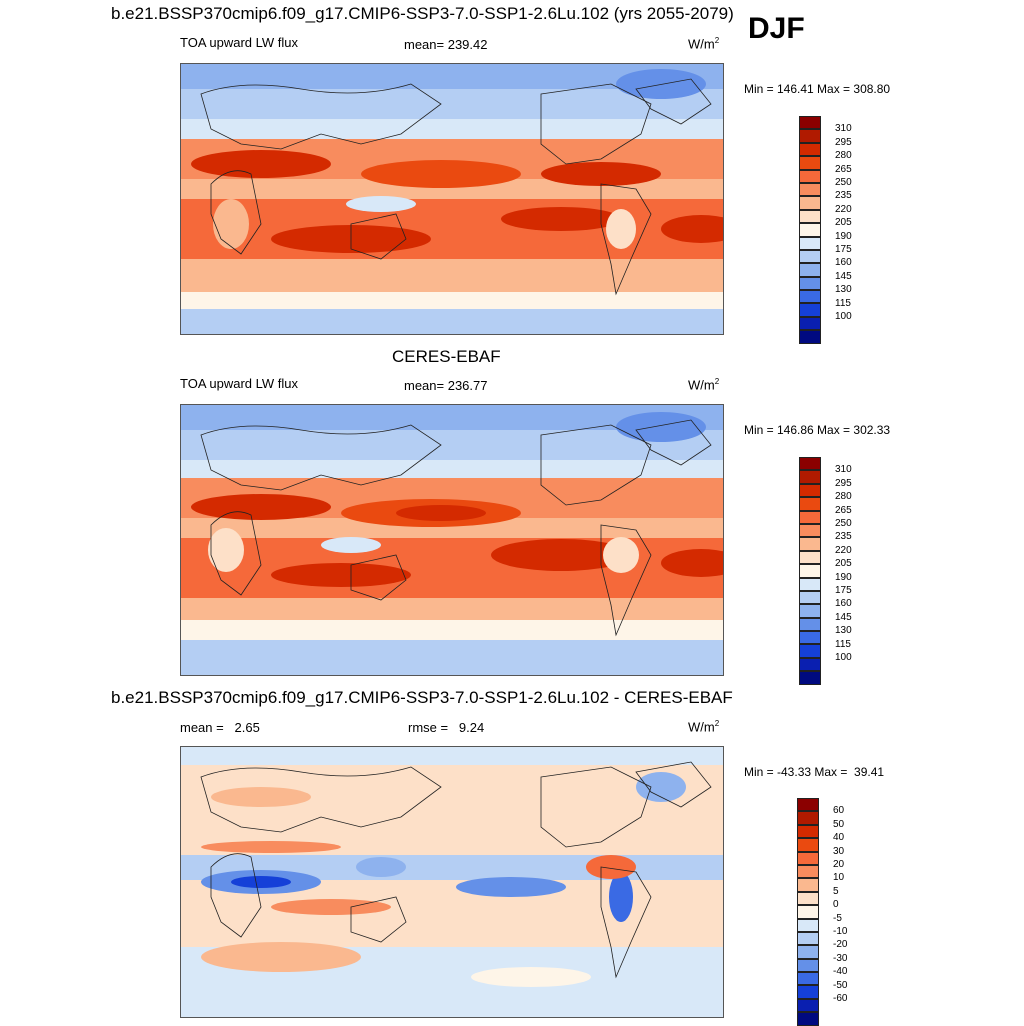  Describe the element at coordinates (239, 42) in the screenshot. I see `panel1-variable: TOA upward LW flux` at that location.